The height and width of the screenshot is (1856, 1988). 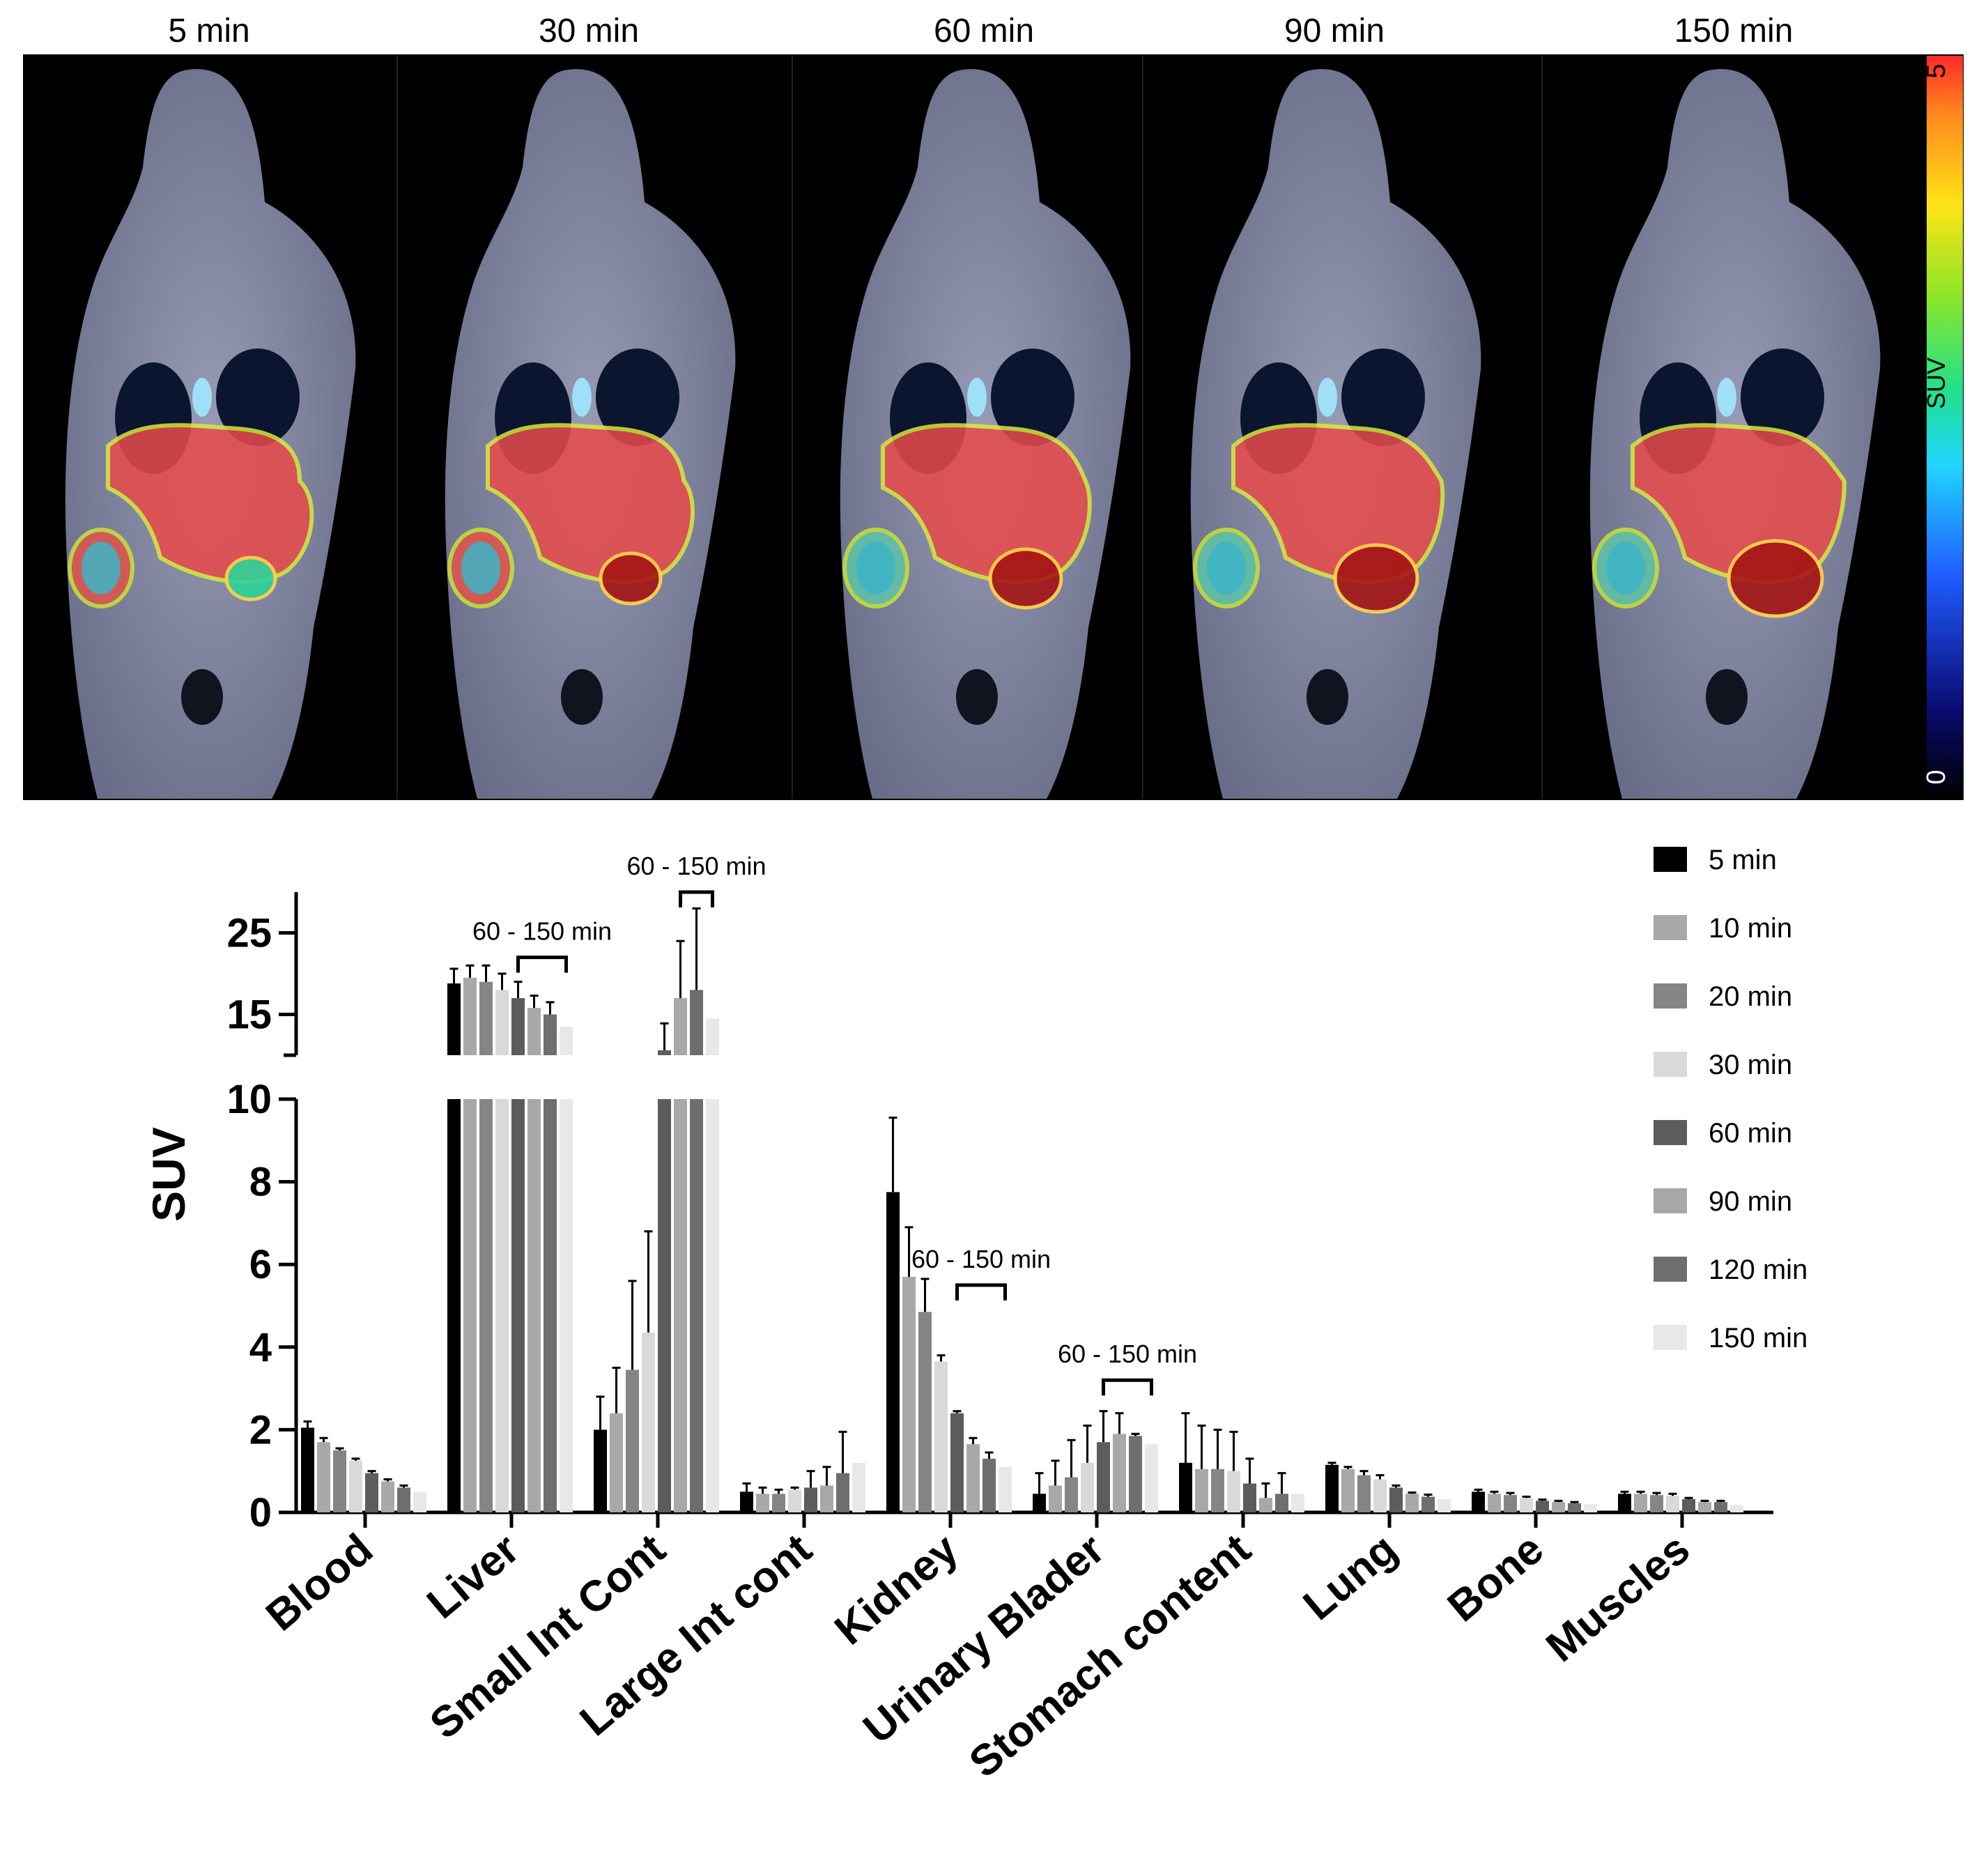 What do you see at coordinates (909, 1394) in the screenshot?
I see `bar-kidney-10-min` at bounding box center [909, 1394].